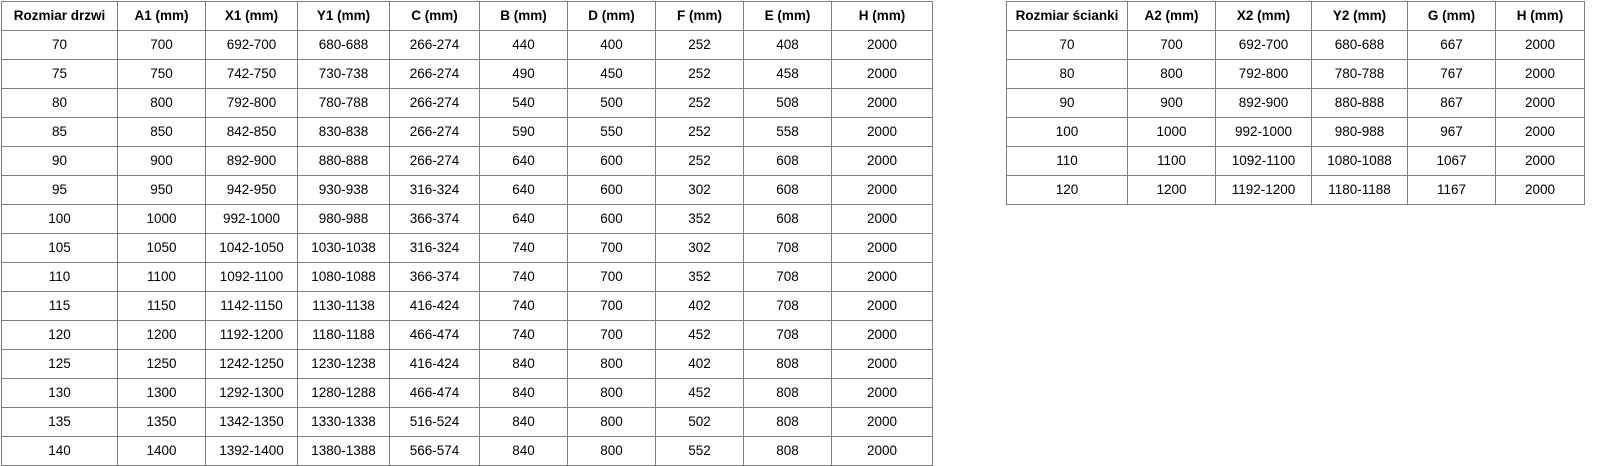 This screenshot has width=1600, height=466. Describe the element at coordinates (1067, 45) in the screenshot. I see `table-cell: 70` at that location.